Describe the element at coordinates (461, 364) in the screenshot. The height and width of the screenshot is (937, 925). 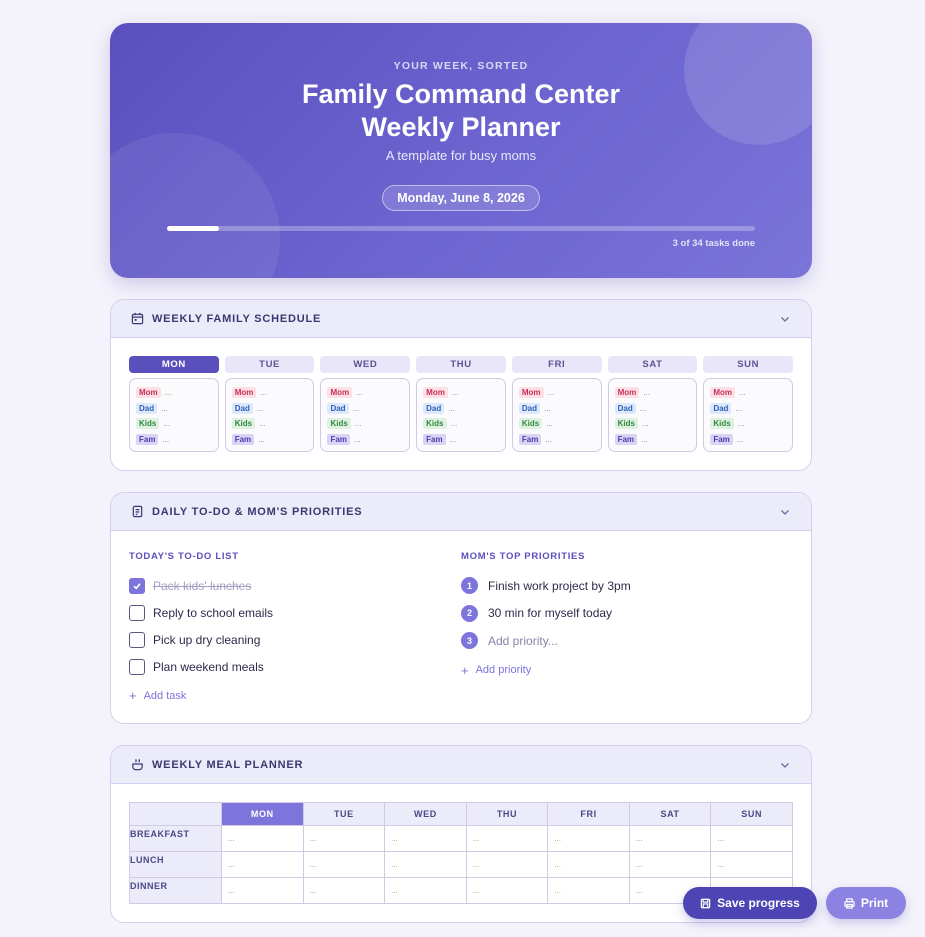
I see `day-tab-thu: THU` at that location.